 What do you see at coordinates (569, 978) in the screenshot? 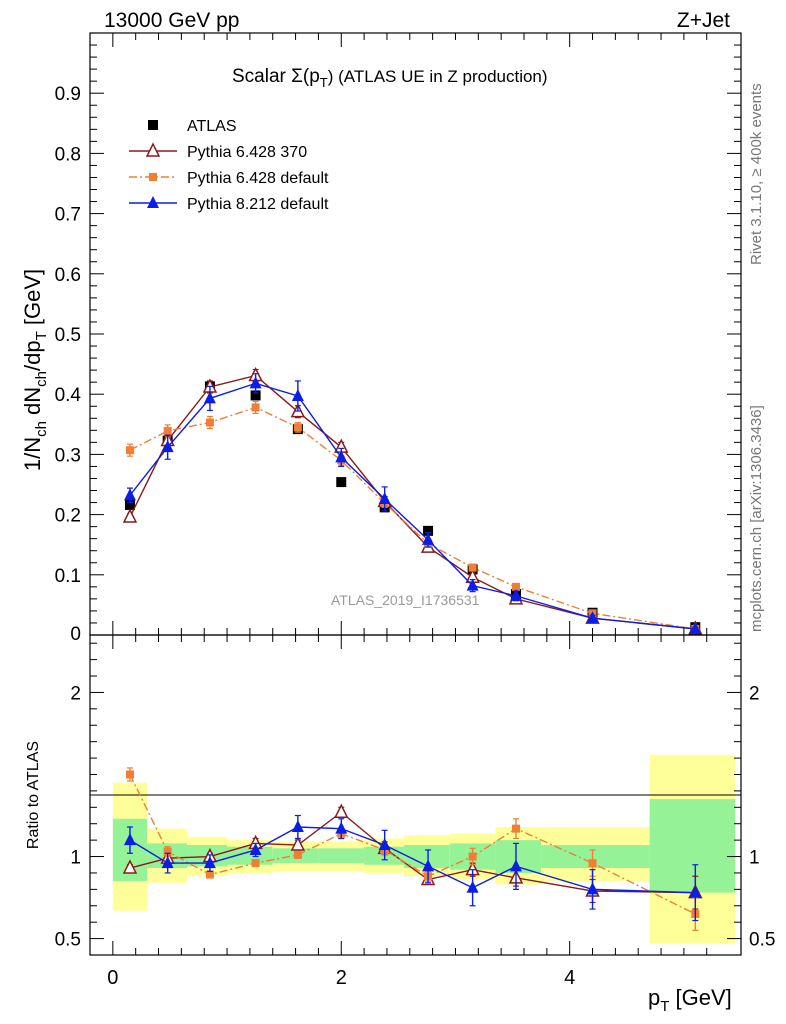
I see `x-tick-label: 4` at bounding box center [569, 978].